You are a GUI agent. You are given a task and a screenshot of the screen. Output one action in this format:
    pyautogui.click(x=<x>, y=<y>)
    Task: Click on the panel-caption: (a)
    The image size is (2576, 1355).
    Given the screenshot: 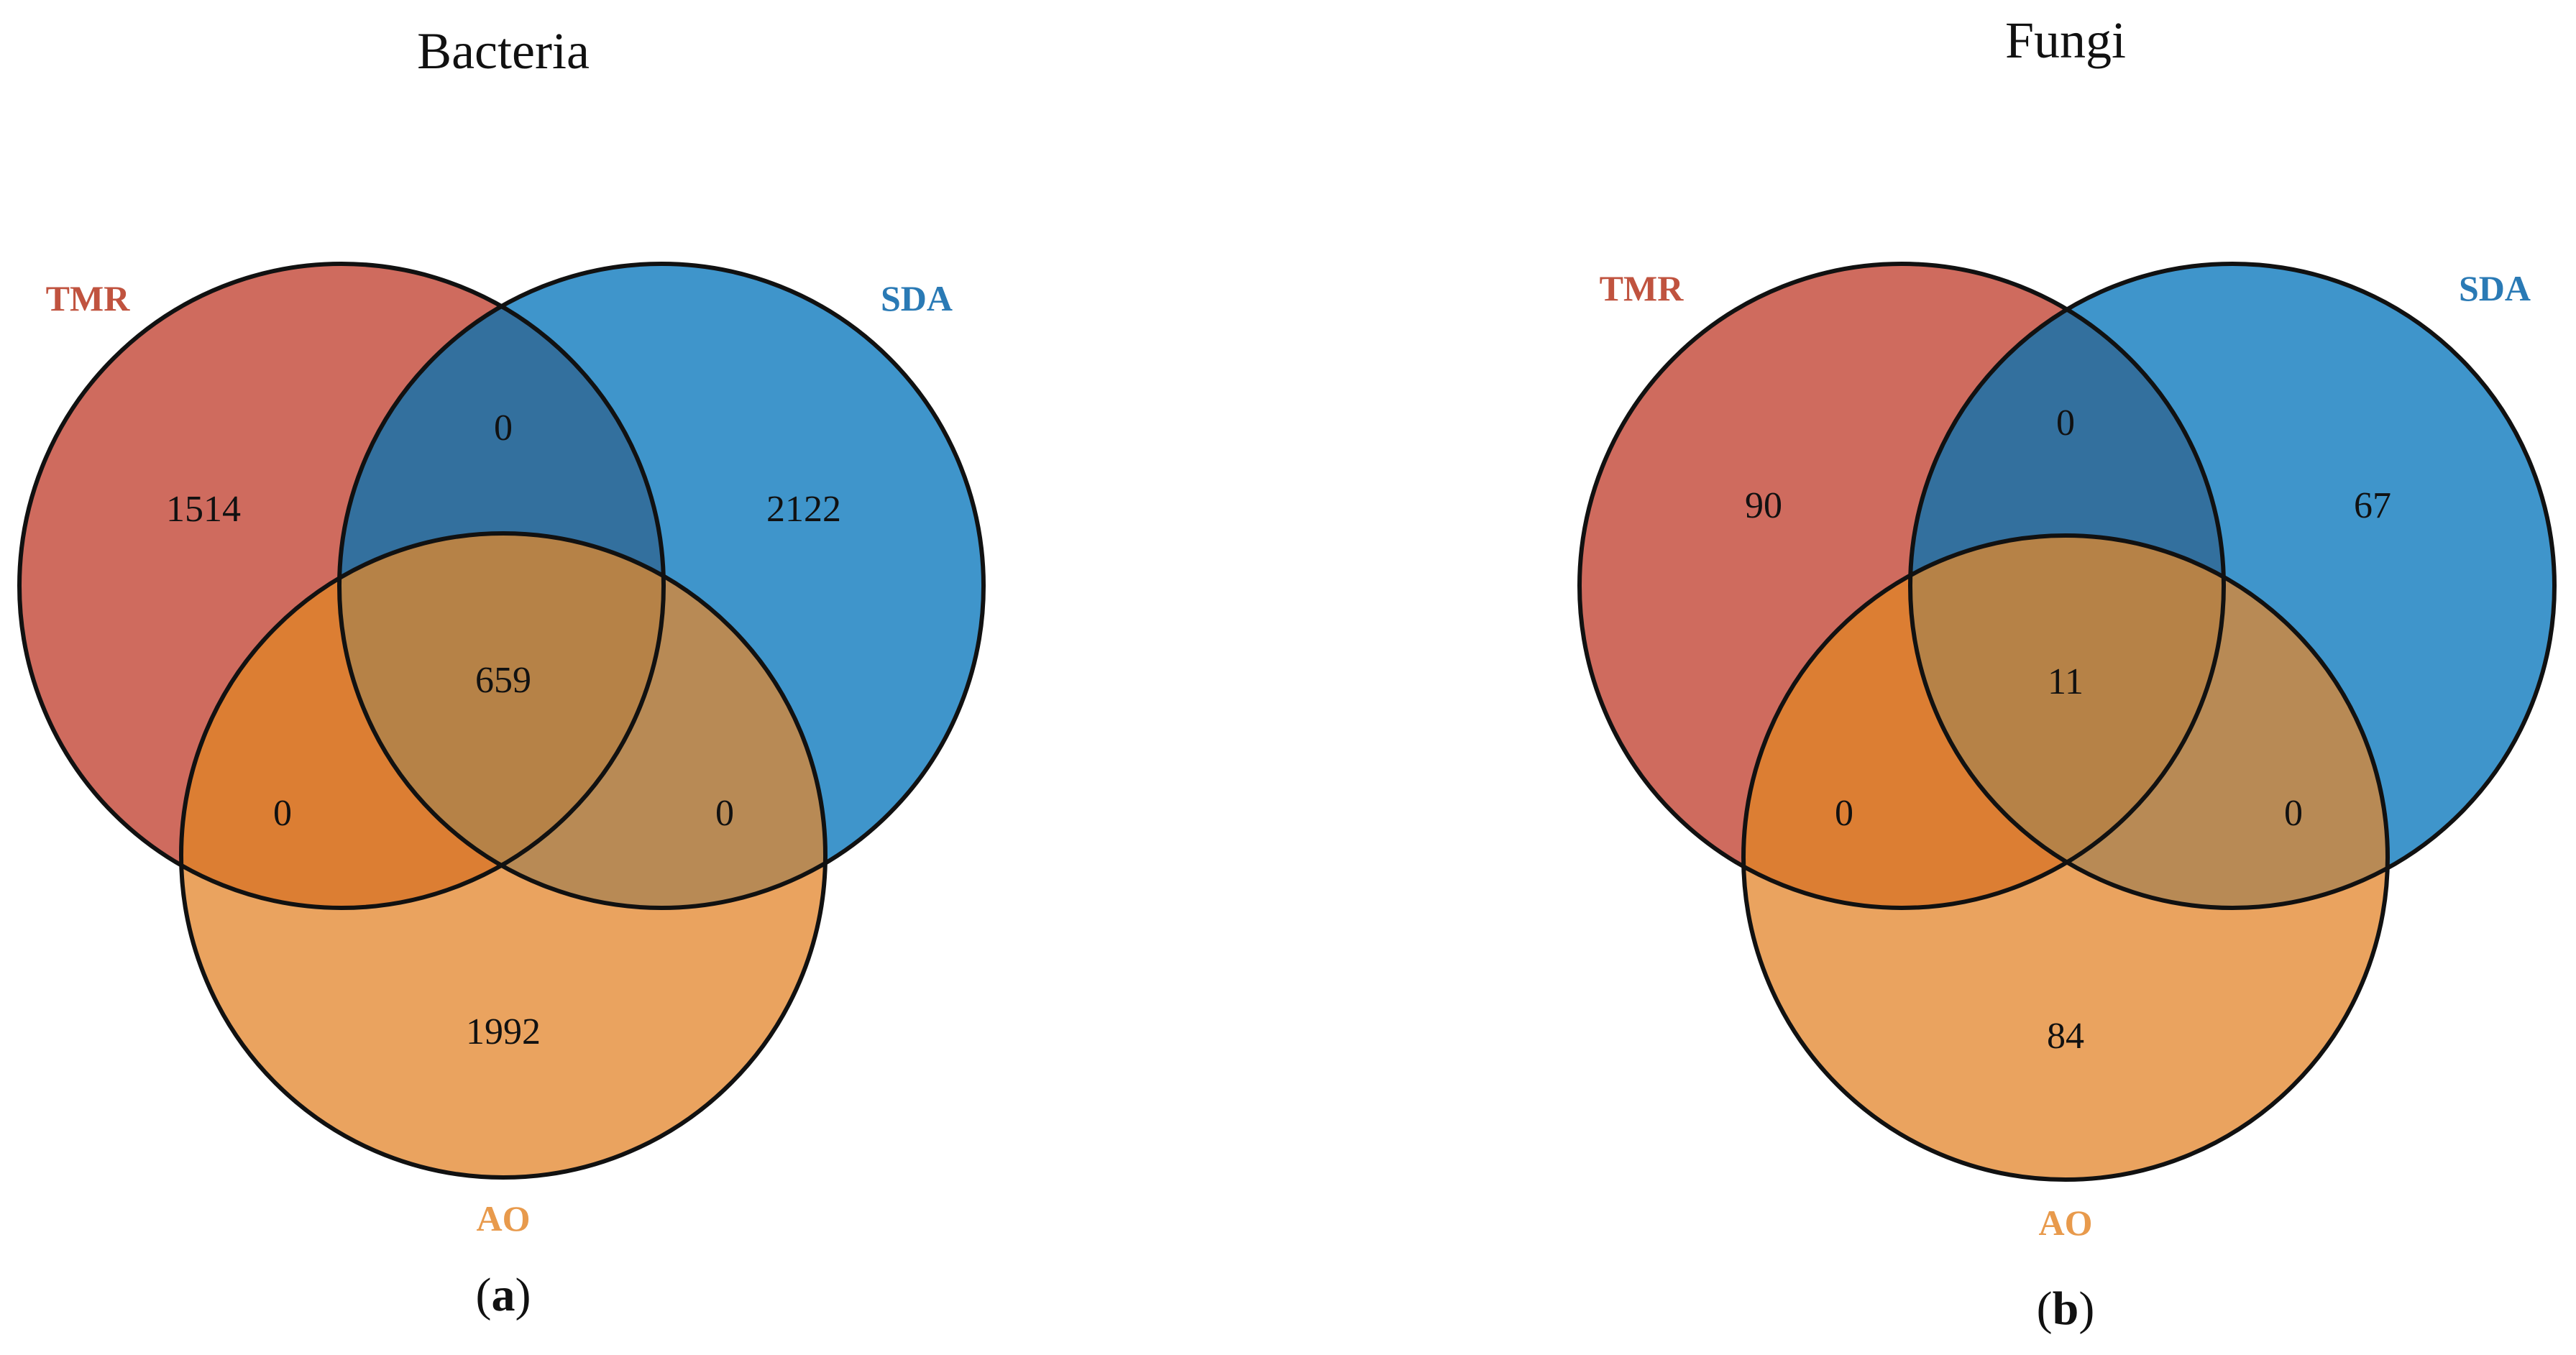 What is the action you would take?
    pyautogui.click(x=503, y=1295)
    